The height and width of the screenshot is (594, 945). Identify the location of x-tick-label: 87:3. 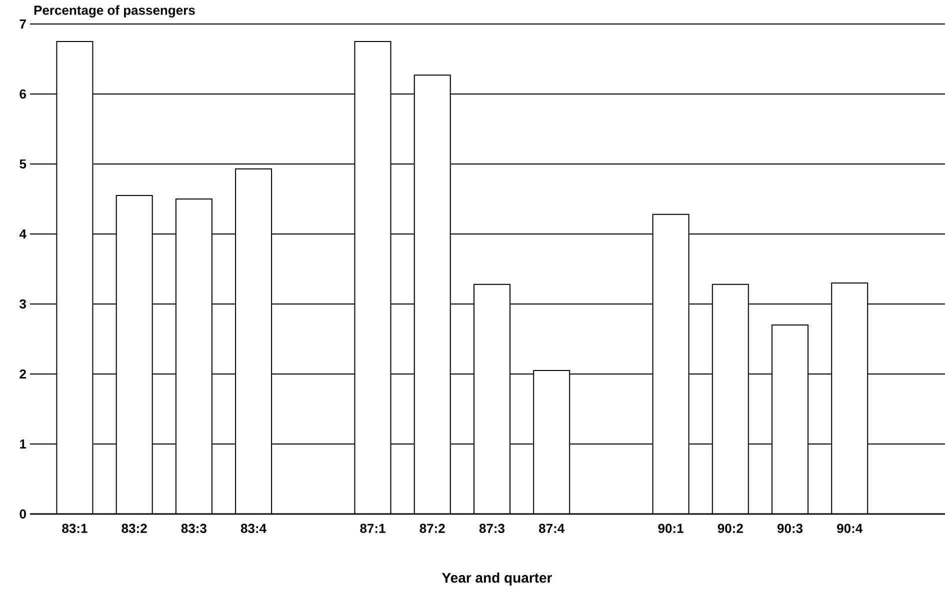
(492, 529).